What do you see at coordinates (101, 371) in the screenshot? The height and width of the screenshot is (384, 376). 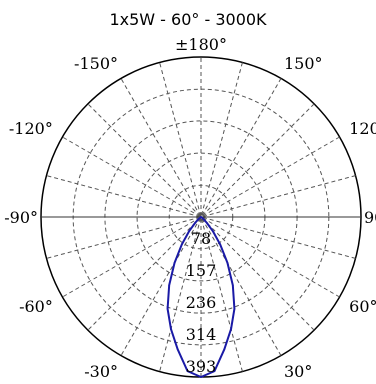 I see `angle-label: -30°` at bounding box center [101, 371].